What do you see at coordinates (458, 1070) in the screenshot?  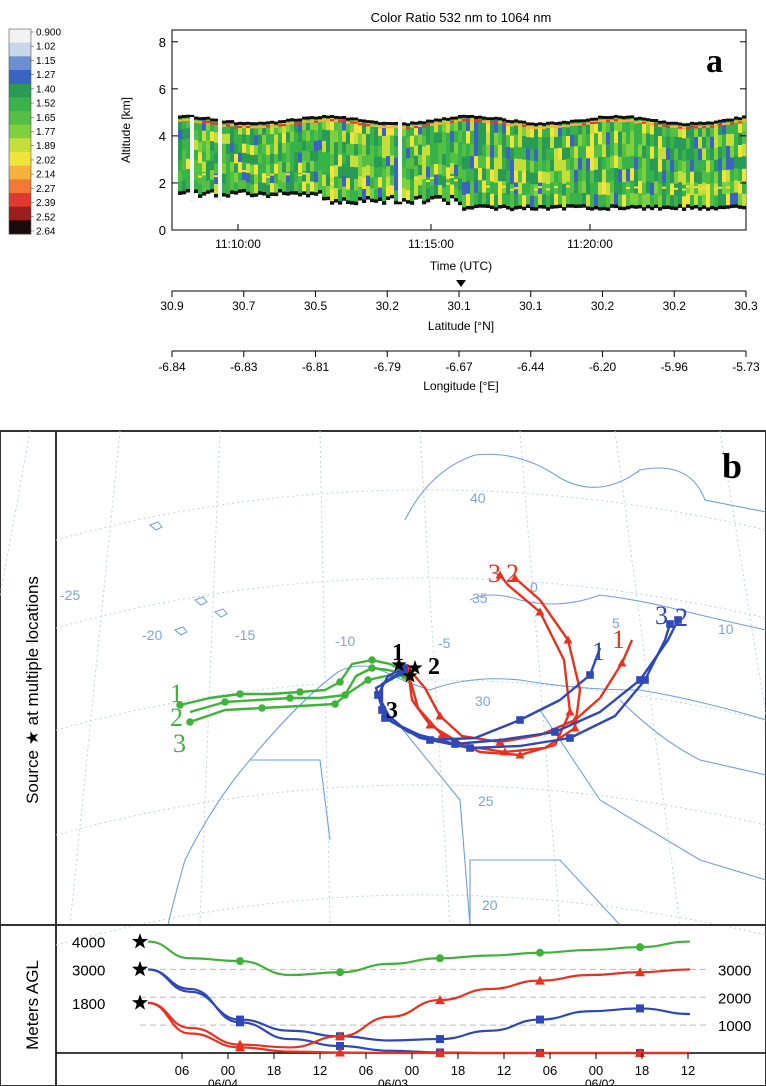 I see `hour-tick-label: 18` at bounding box center [458, 1070].